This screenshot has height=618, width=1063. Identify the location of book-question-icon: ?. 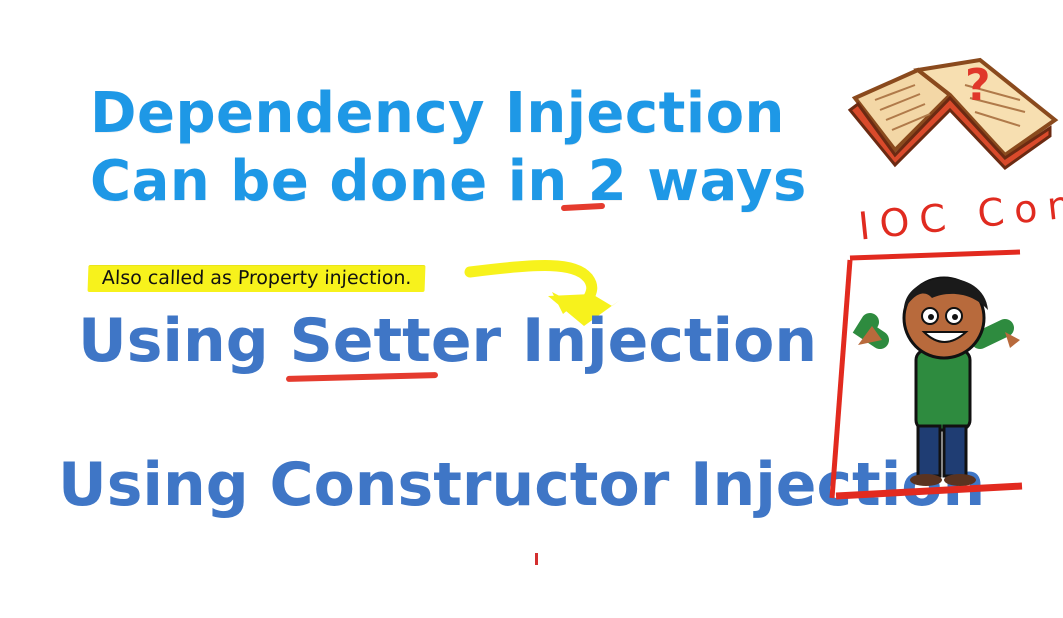
(953, 113).